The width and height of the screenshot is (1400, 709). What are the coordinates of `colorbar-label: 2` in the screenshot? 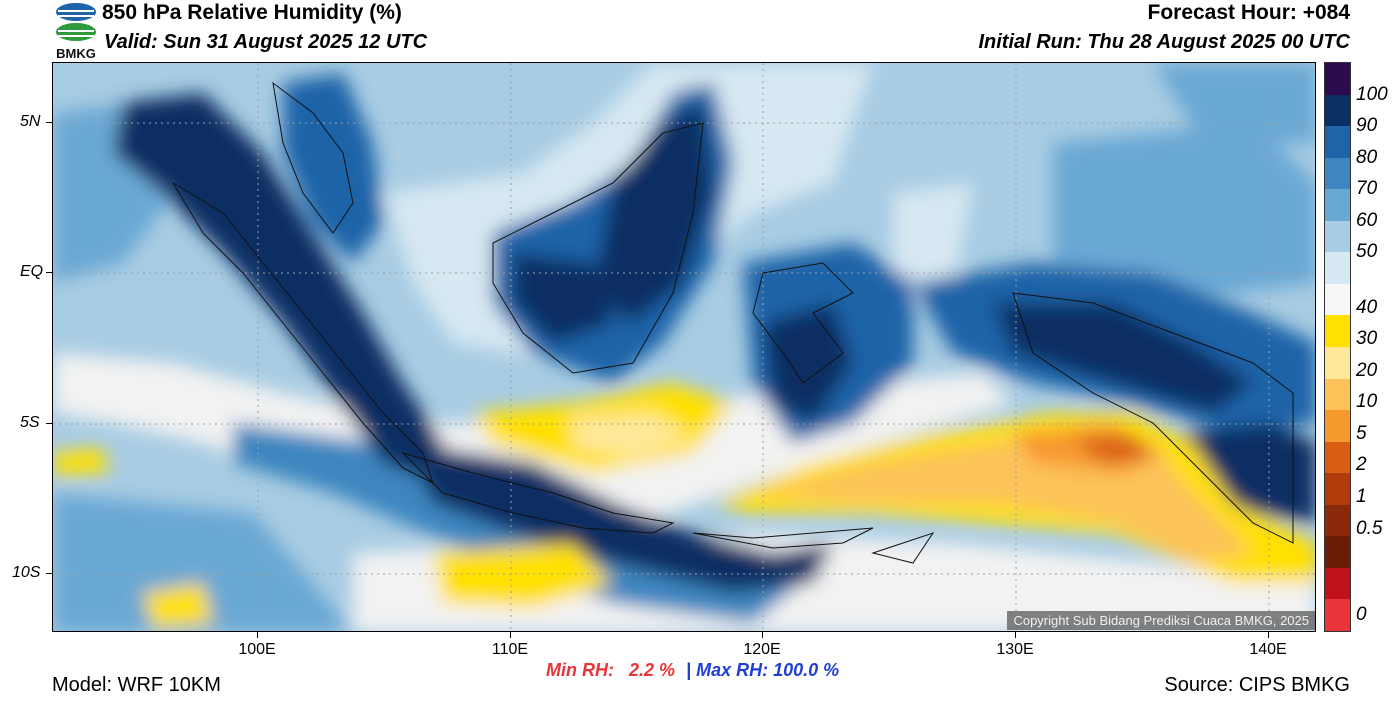 It's located at (1361, 465).